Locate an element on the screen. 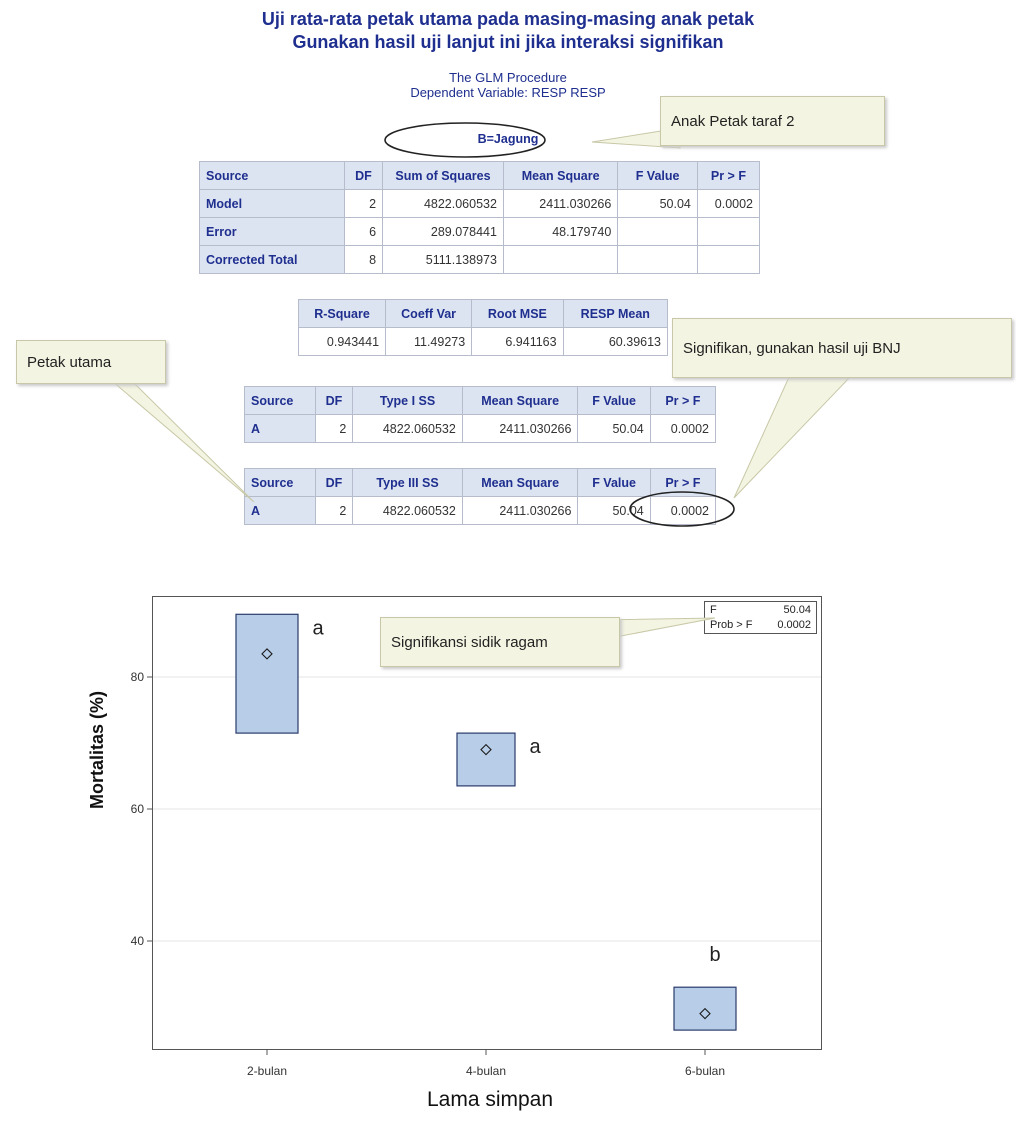  column-header: Type III SS is located at coordinates (407, 482).